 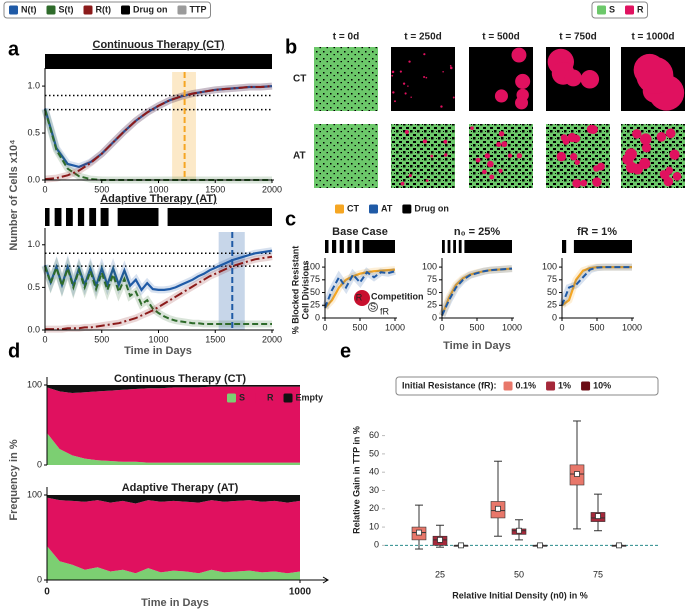 What do you see at coordinates (14, 351) in the screenshot?
I see `panel-label: d` at bounding box center [14, 351].